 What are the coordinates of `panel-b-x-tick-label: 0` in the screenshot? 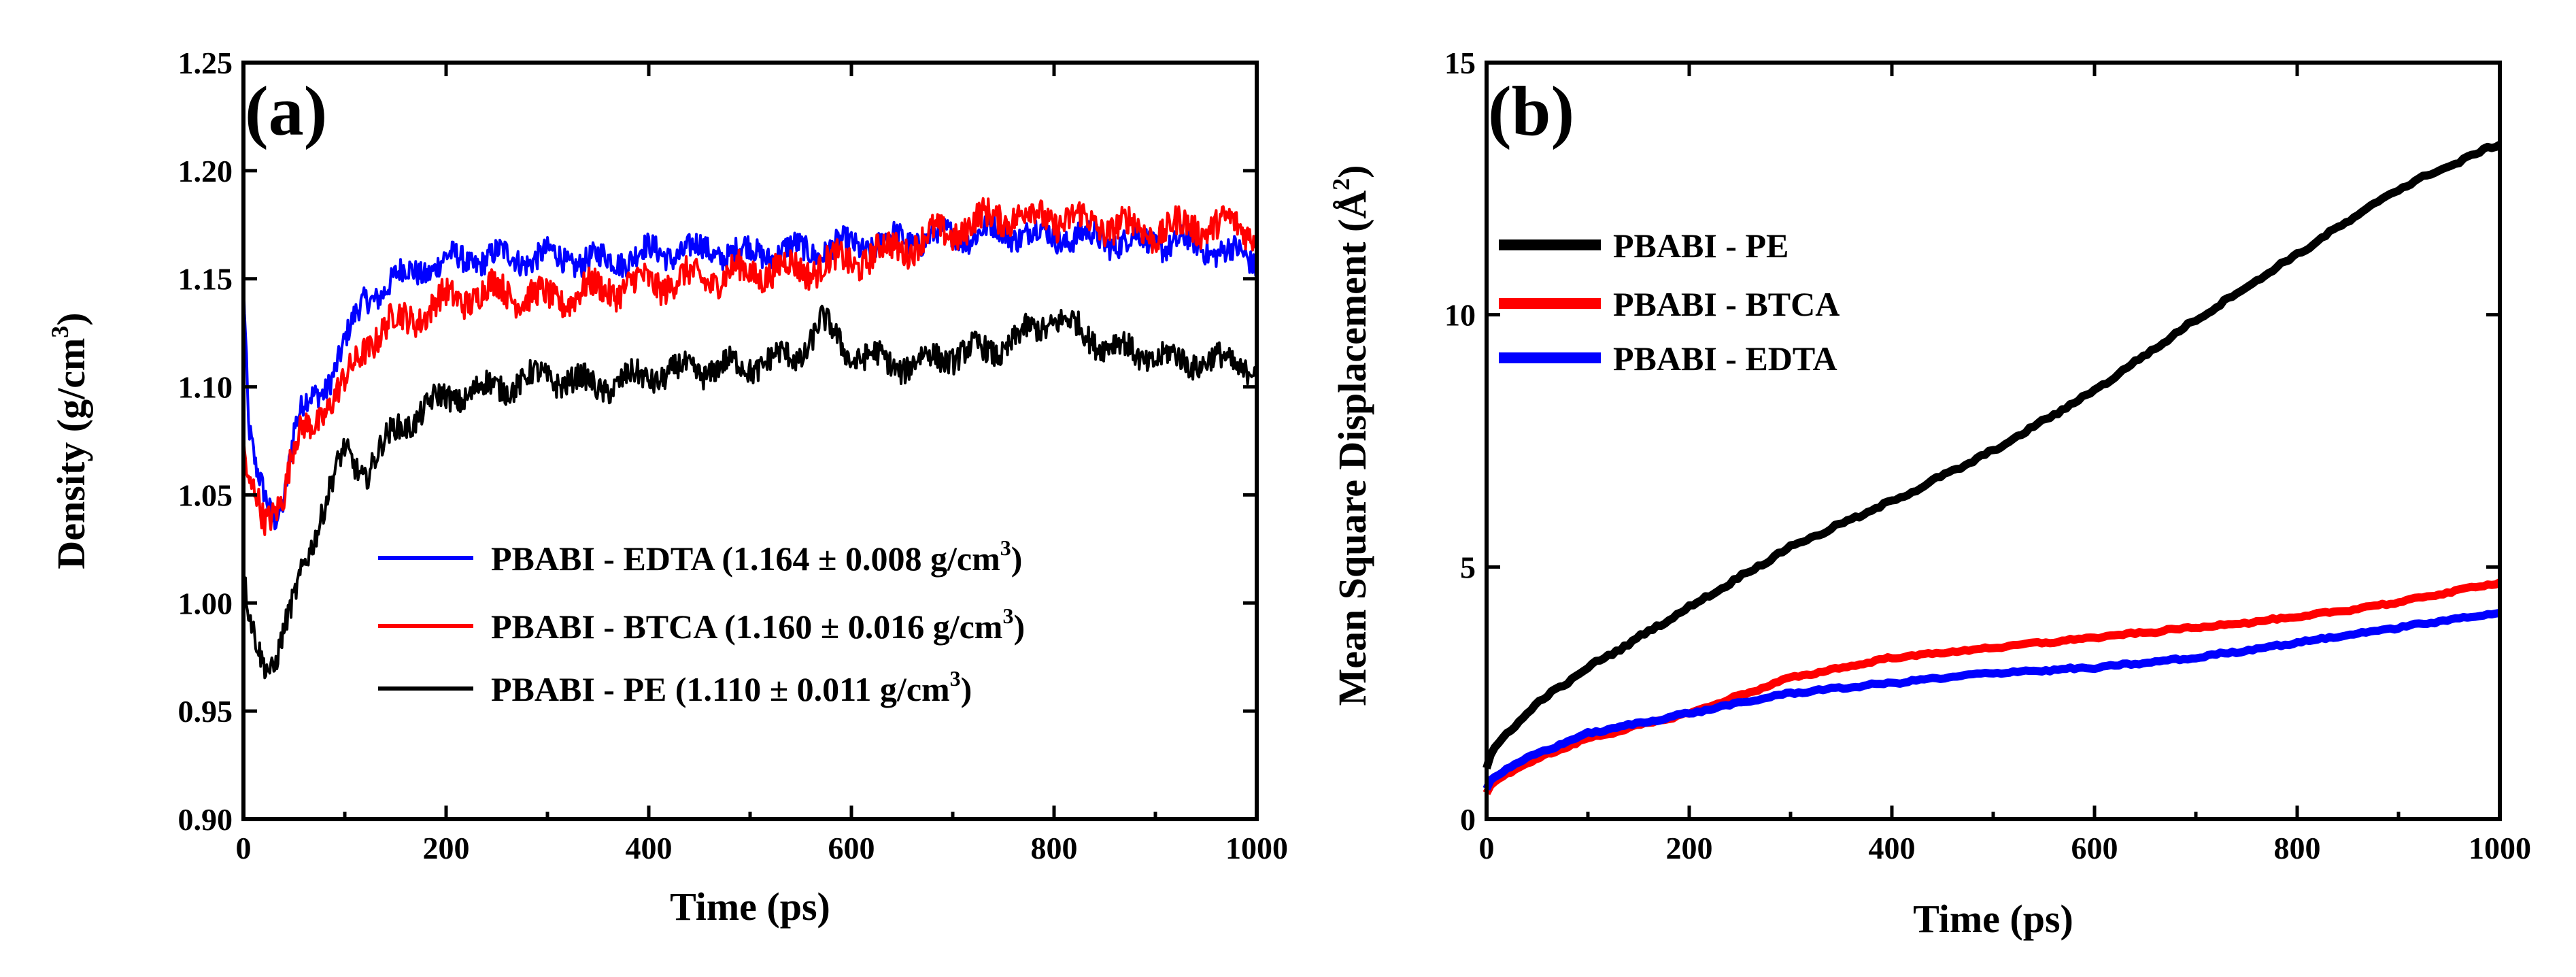 It's located at (1487, 848).